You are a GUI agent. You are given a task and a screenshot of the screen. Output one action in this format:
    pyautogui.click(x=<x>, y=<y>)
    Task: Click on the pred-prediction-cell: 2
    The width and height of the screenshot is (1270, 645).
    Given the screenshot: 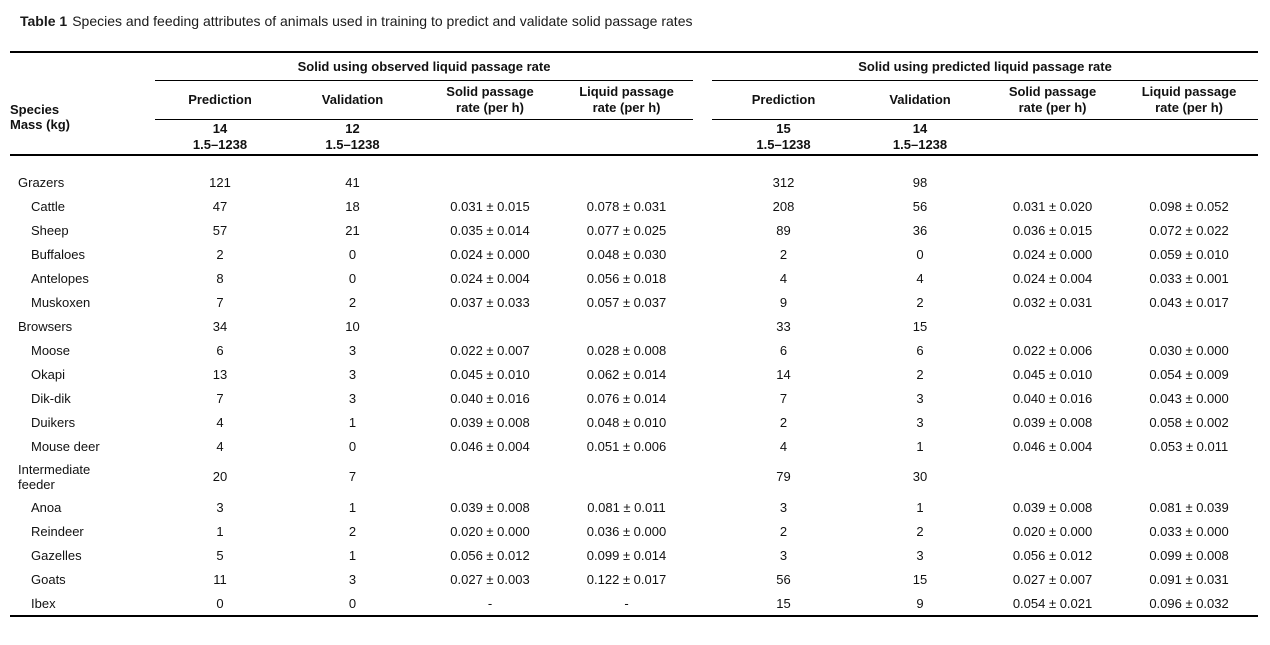 What is the action you would take?
    pyautogui.click(x=783, y=254)
    